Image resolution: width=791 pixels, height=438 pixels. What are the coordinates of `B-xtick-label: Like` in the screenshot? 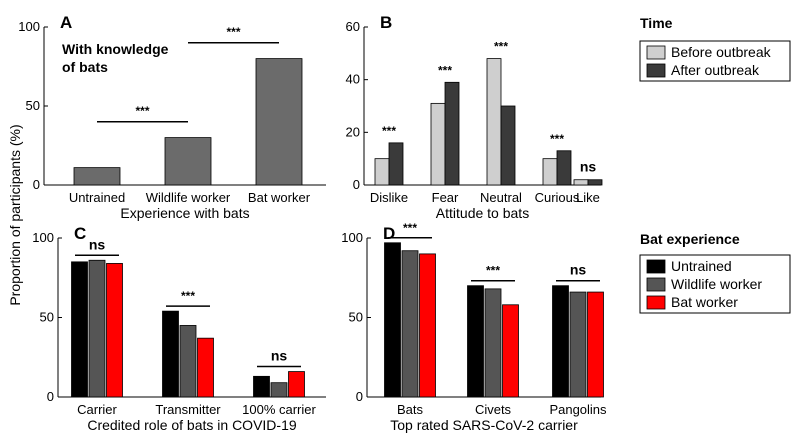 It's located at (588, 197).